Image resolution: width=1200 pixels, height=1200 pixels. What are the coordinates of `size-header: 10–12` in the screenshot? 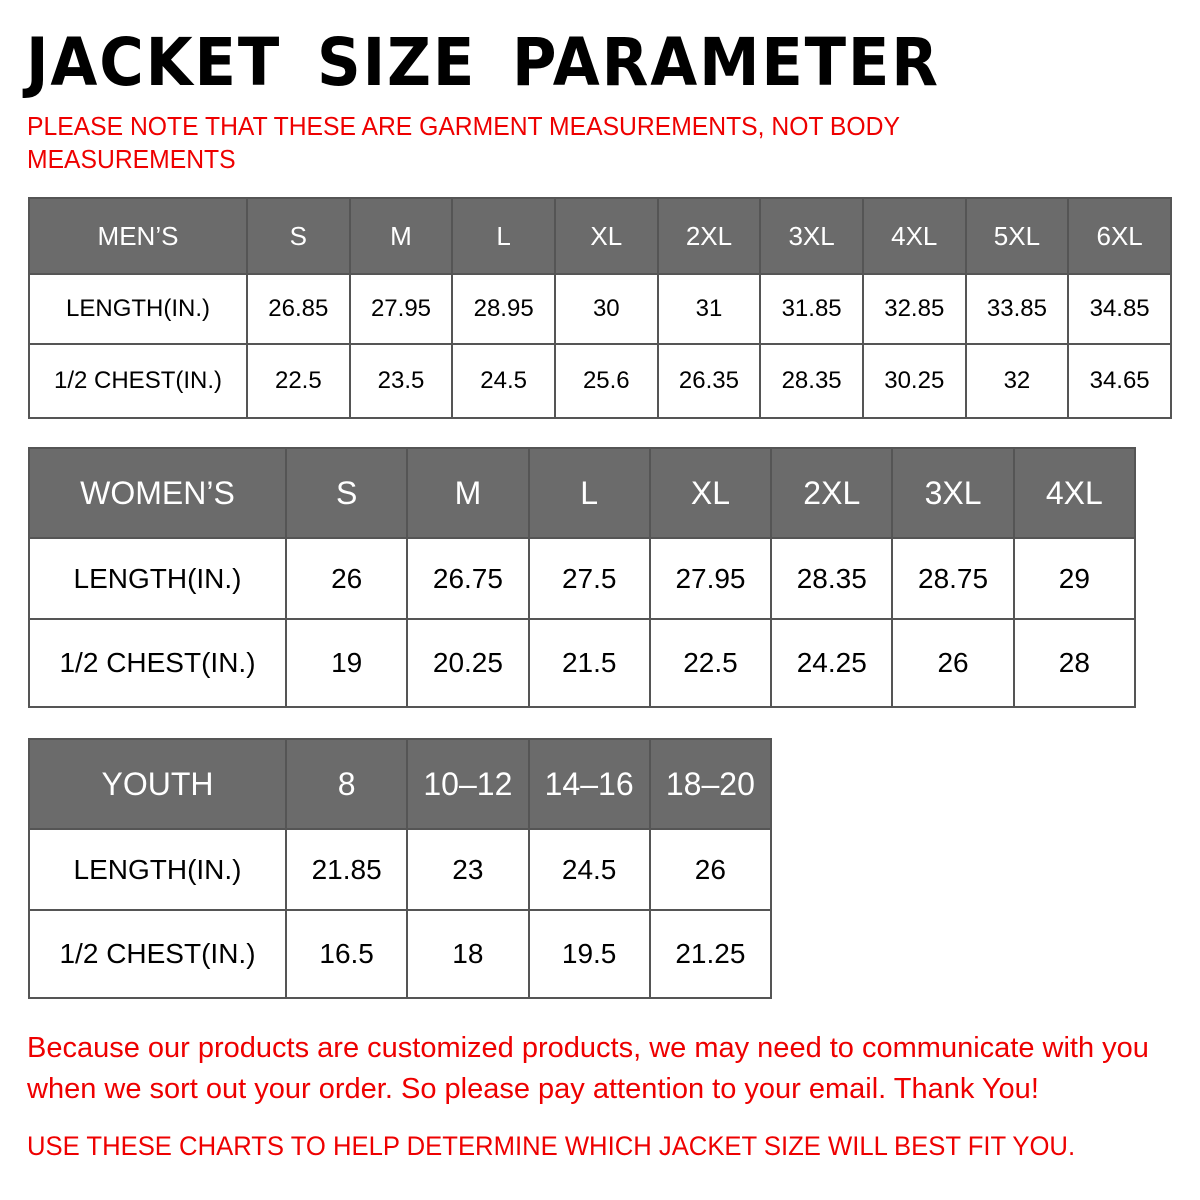 It's located at (468, 784).